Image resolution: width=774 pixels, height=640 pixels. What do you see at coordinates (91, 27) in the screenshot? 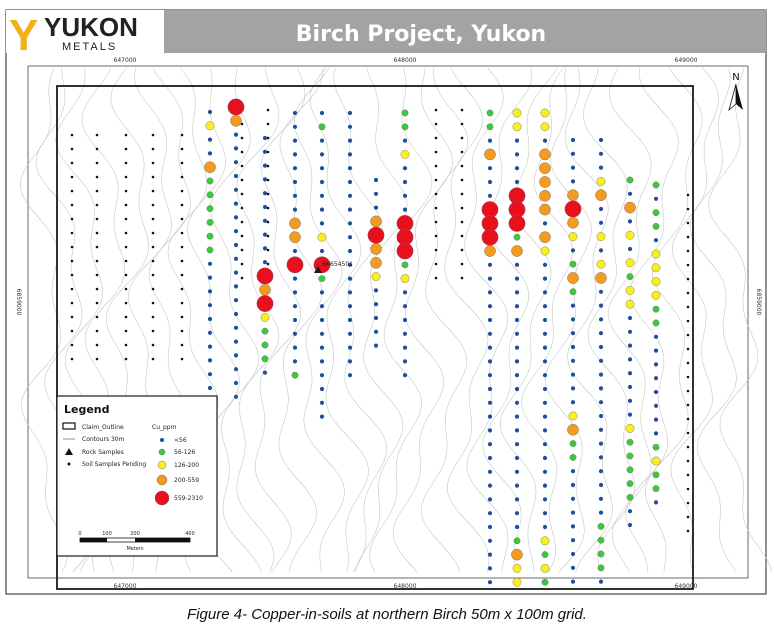
I see `logo-word: YUKON` at bounding box center [91, 27].